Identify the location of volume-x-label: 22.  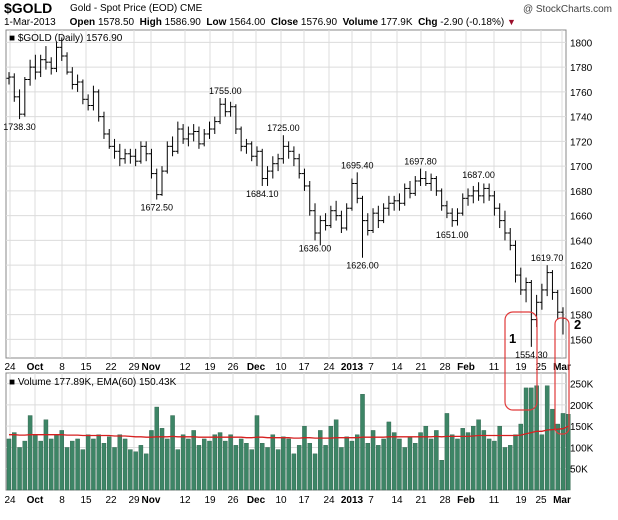
(111, 500).